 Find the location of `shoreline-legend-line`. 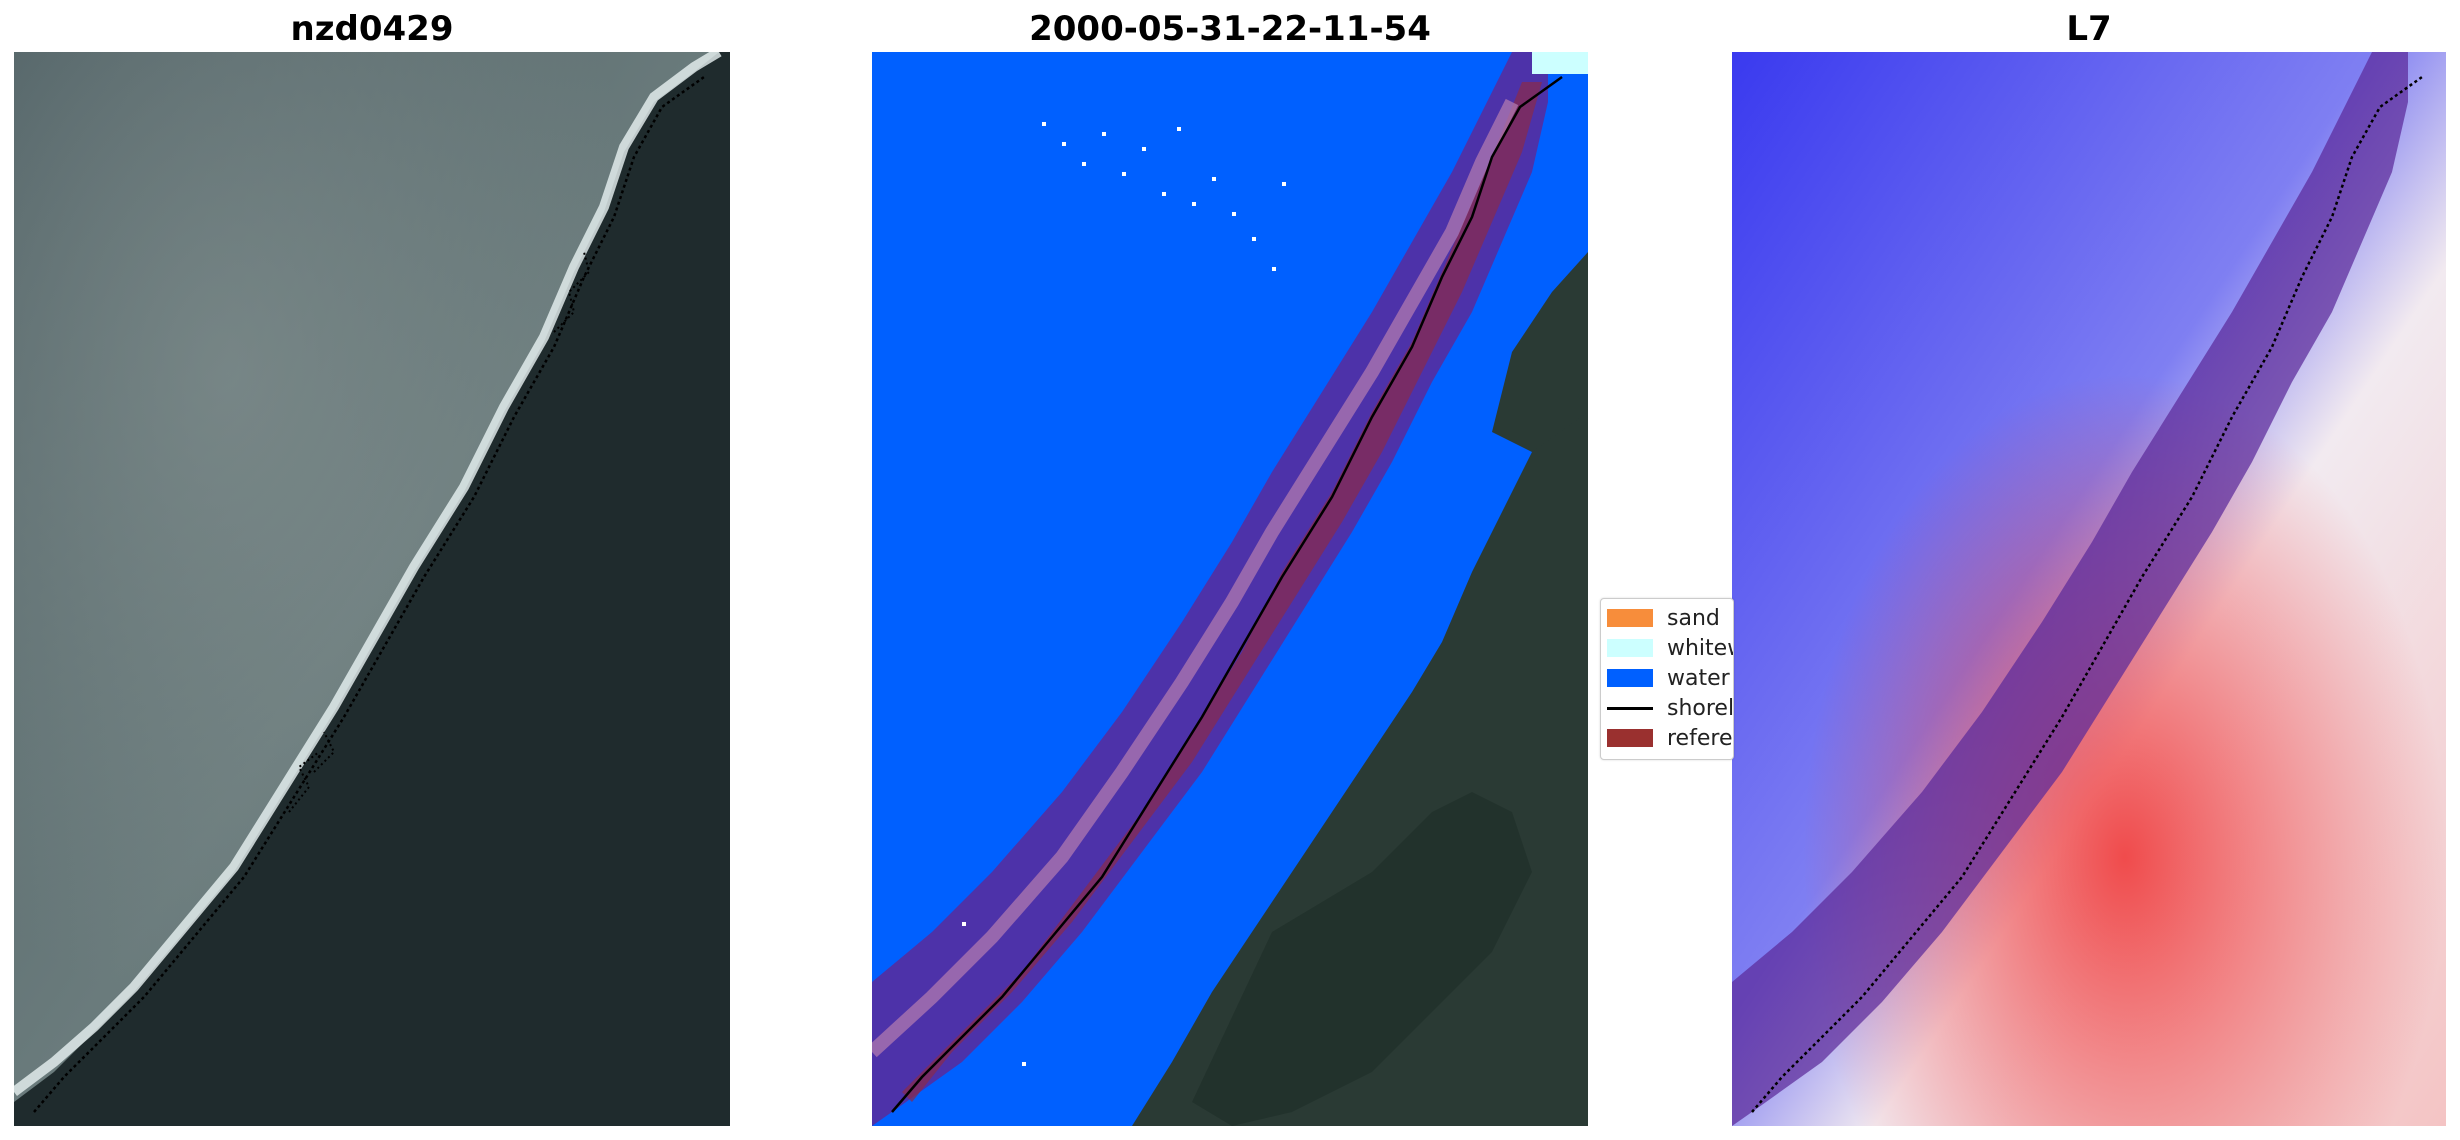

shoreline-legend-line is located at coordinates (1630, 708).